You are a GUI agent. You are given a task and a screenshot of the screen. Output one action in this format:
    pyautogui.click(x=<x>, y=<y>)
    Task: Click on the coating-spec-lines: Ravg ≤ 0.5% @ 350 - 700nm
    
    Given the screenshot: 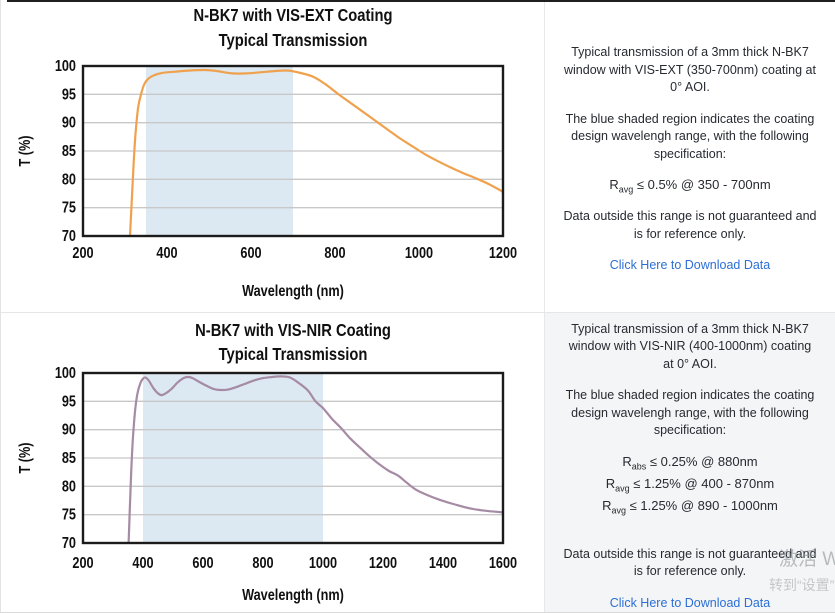 What is the action you would take?
    pyautogui.click(x=689, y=186)
    